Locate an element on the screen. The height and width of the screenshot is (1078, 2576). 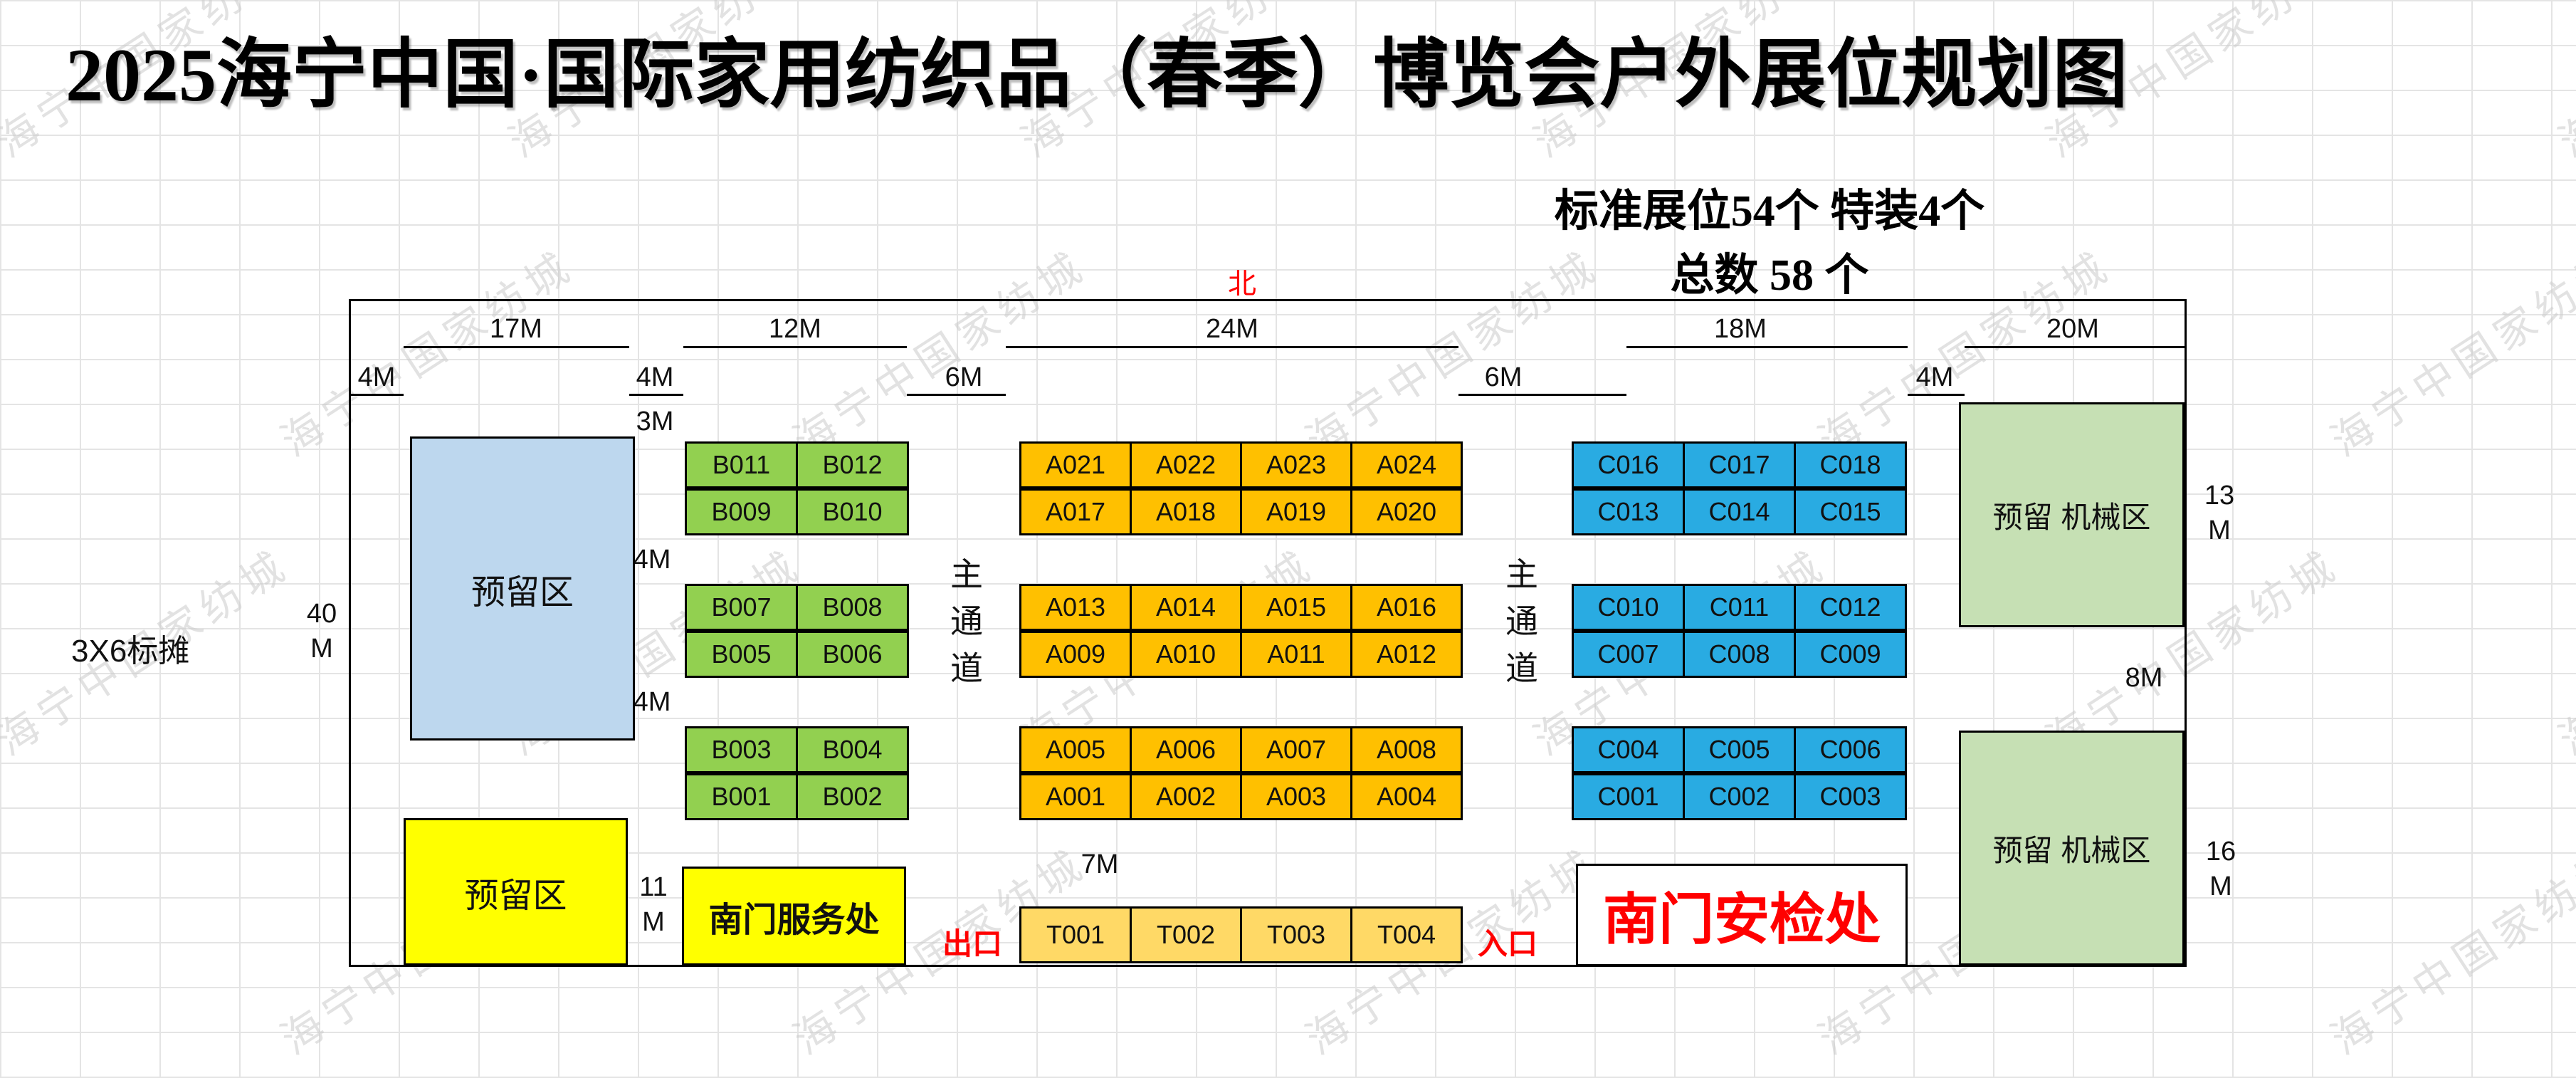
dim-gap-4m-a: 4M is located at coordinates (652, 560).